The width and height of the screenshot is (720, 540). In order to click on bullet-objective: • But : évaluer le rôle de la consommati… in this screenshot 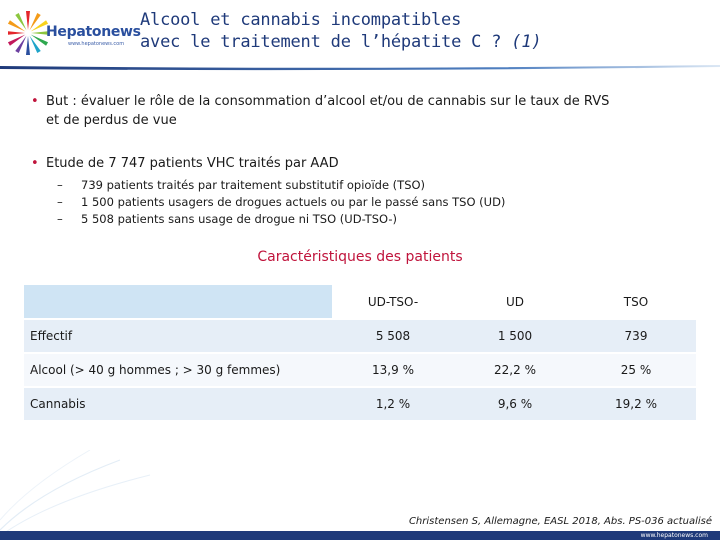, I will do `click(320, 111)`.